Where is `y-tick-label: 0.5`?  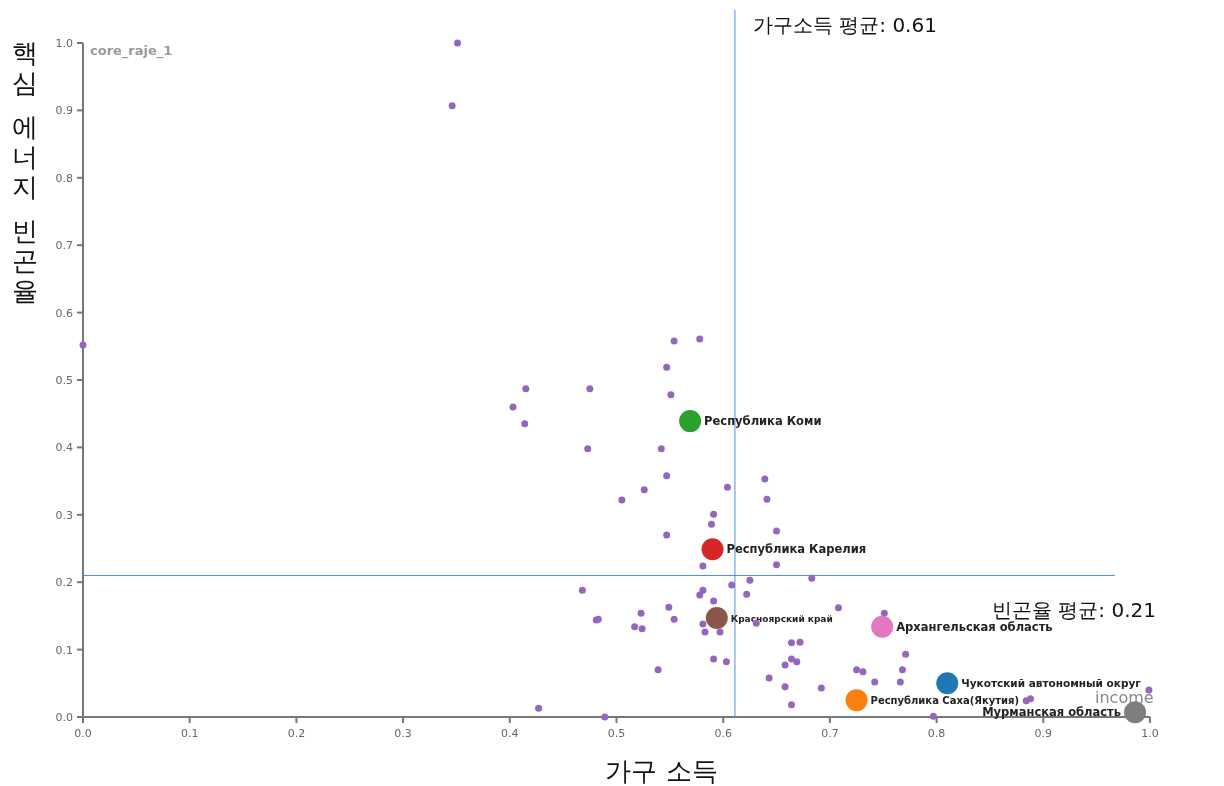
y-tick-label: 0.5 is located at coordinates (64, 380).